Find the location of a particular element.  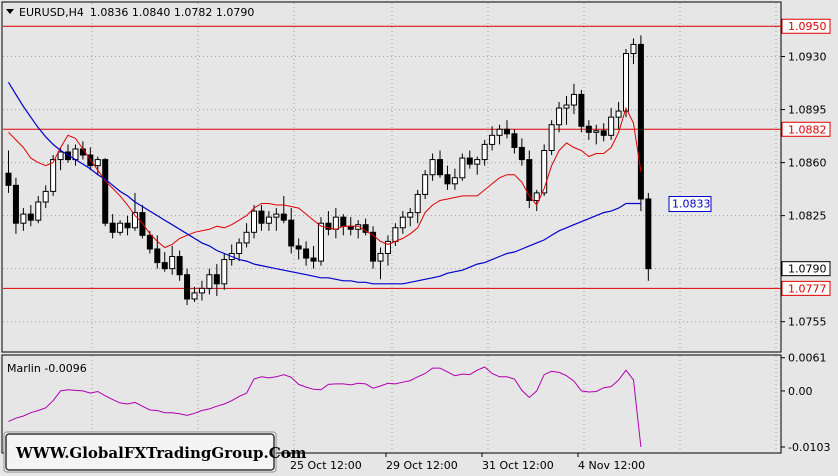

price-tick-label: 1.0825 is located at coordinates (807, 216).